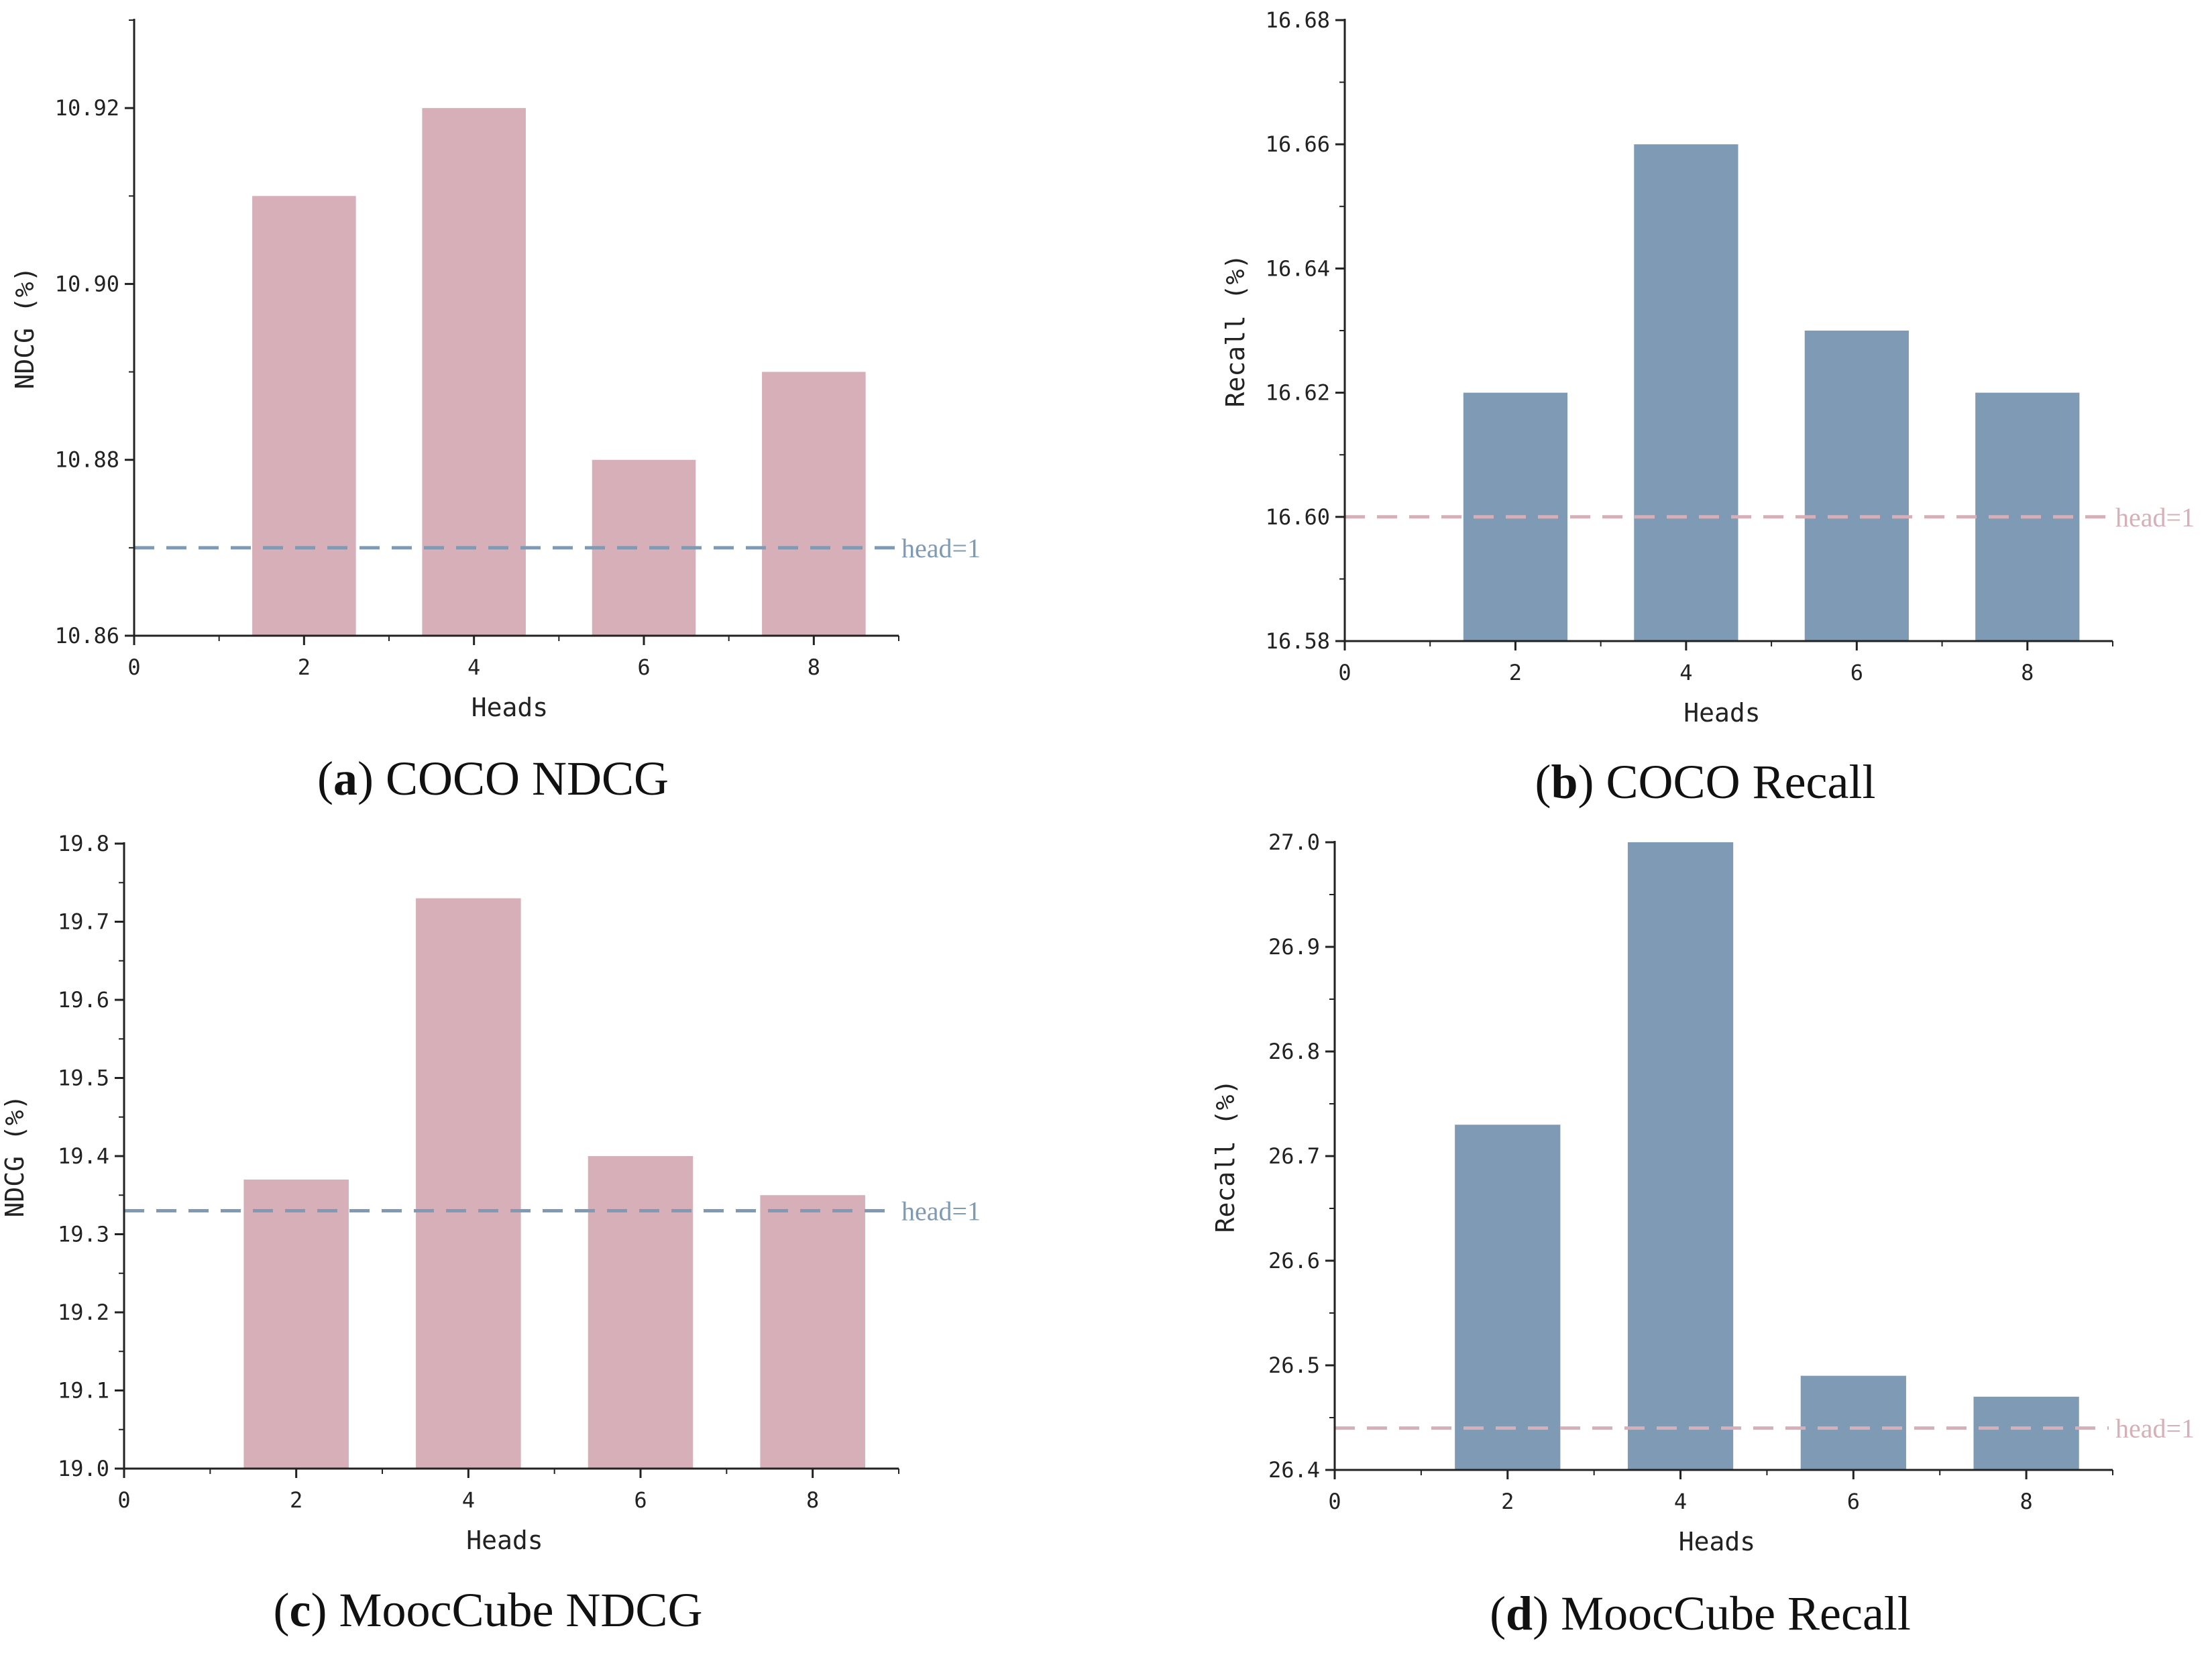 The width and height of the screenshot is (2212, 1653). I want to click on y-tick-label-d: 26.4, so click(1294, 1470).